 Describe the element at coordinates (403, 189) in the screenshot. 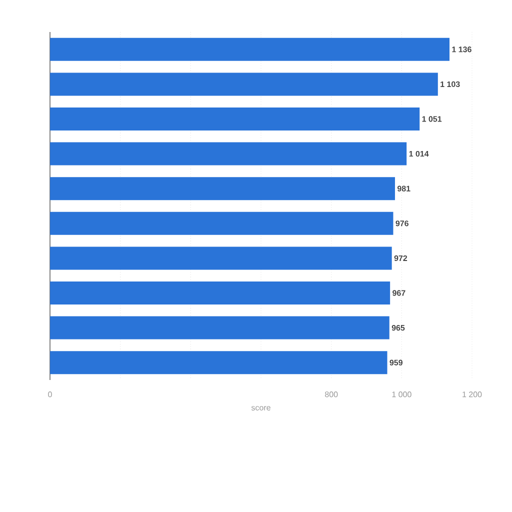

I see `data-label: 981` at that location.